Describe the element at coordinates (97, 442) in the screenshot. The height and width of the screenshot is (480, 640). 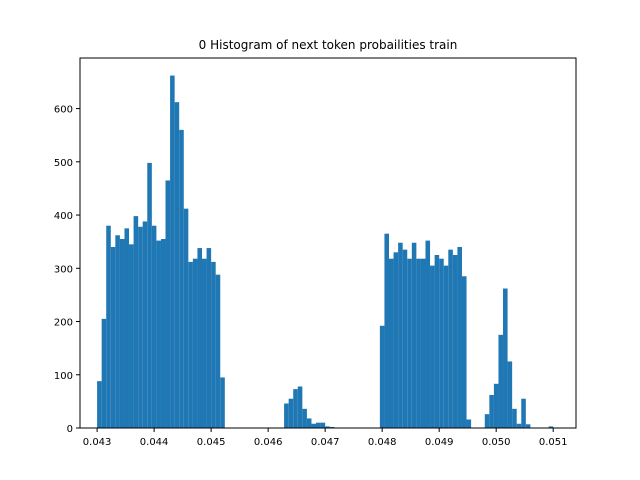
I see `x-tick-label: 0.043` at that location.